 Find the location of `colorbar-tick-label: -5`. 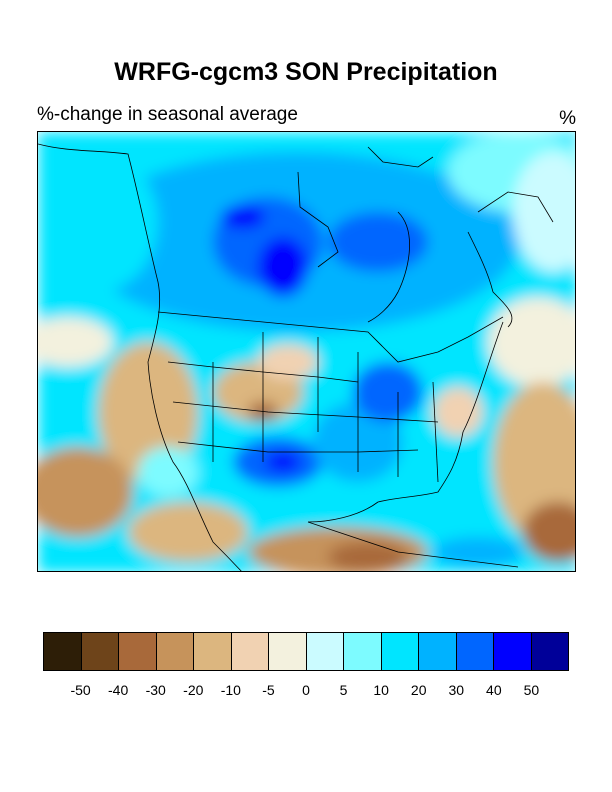

colorbar-tick-label: -5 is located at coordinates (268, 690).